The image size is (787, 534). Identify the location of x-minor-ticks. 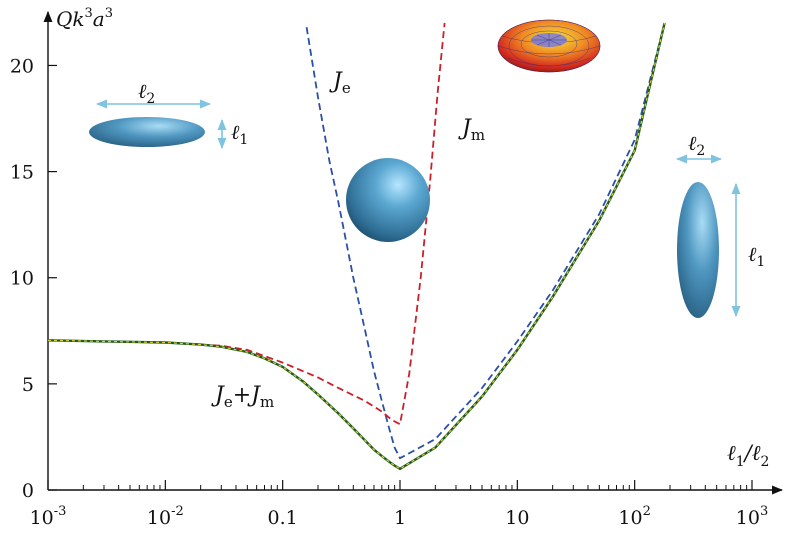
(415, 487).